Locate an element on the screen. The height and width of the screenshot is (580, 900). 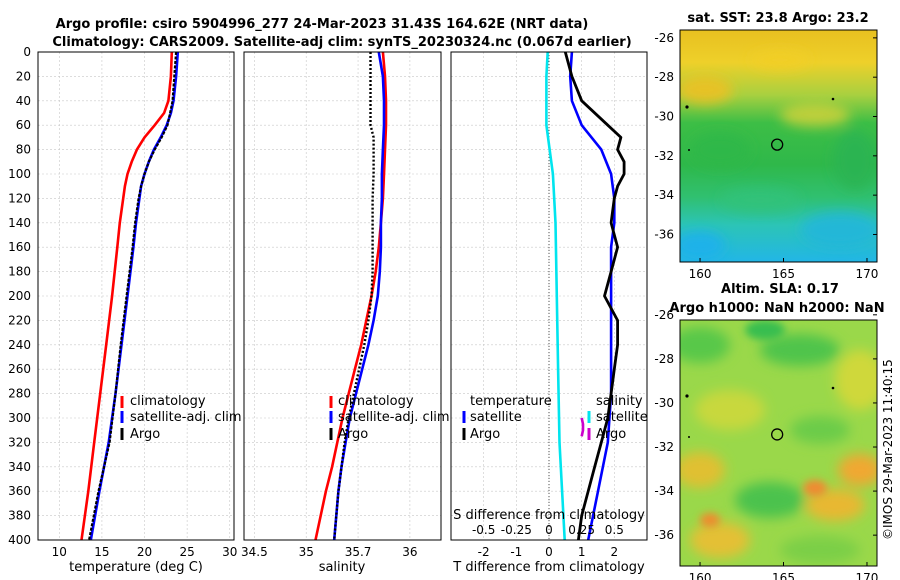
t-difference-tick-label: 0 is located at coordinates (549, 552).